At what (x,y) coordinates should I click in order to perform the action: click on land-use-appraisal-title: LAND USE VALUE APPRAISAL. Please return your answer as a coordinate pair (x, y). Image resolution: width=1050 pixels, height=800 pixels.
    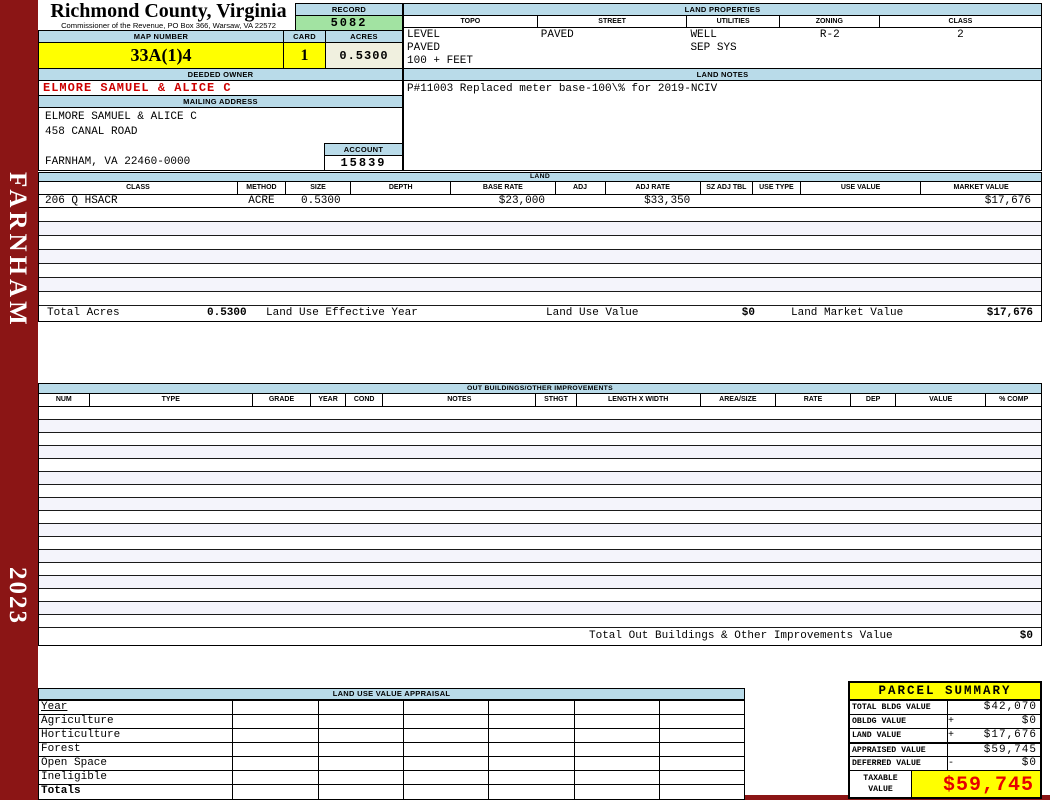
    Looking at the image, I should click on (391, 694).